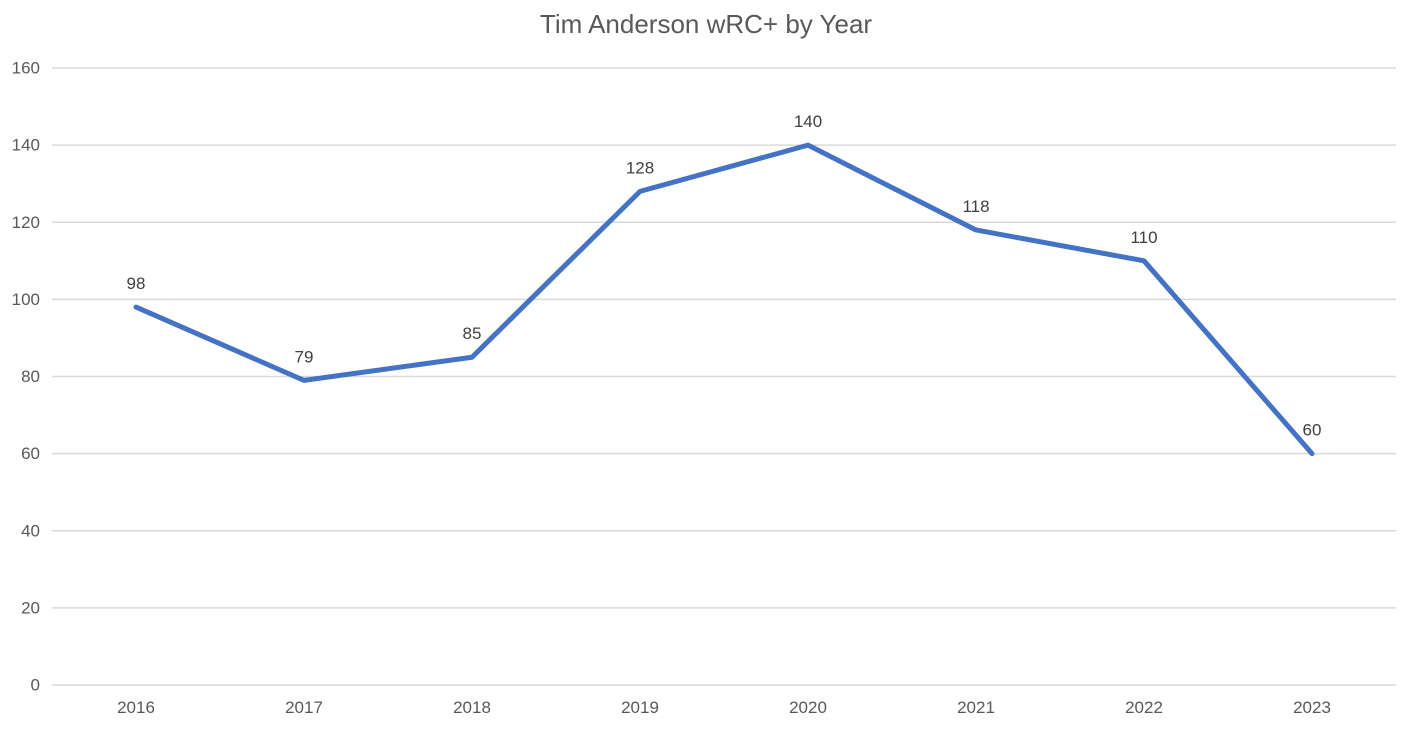 This screenshot has height=730, width=1412. I want to click on data-point-label: 98, so click(136, 283).